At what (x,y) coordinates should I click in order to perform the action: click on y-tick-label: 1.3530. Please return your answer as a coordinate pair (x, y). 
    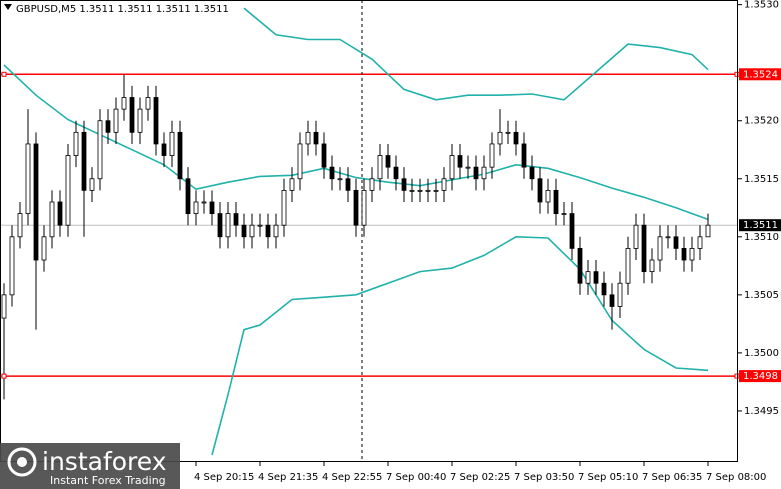
    Looking at the image, I should click on (761, 5).